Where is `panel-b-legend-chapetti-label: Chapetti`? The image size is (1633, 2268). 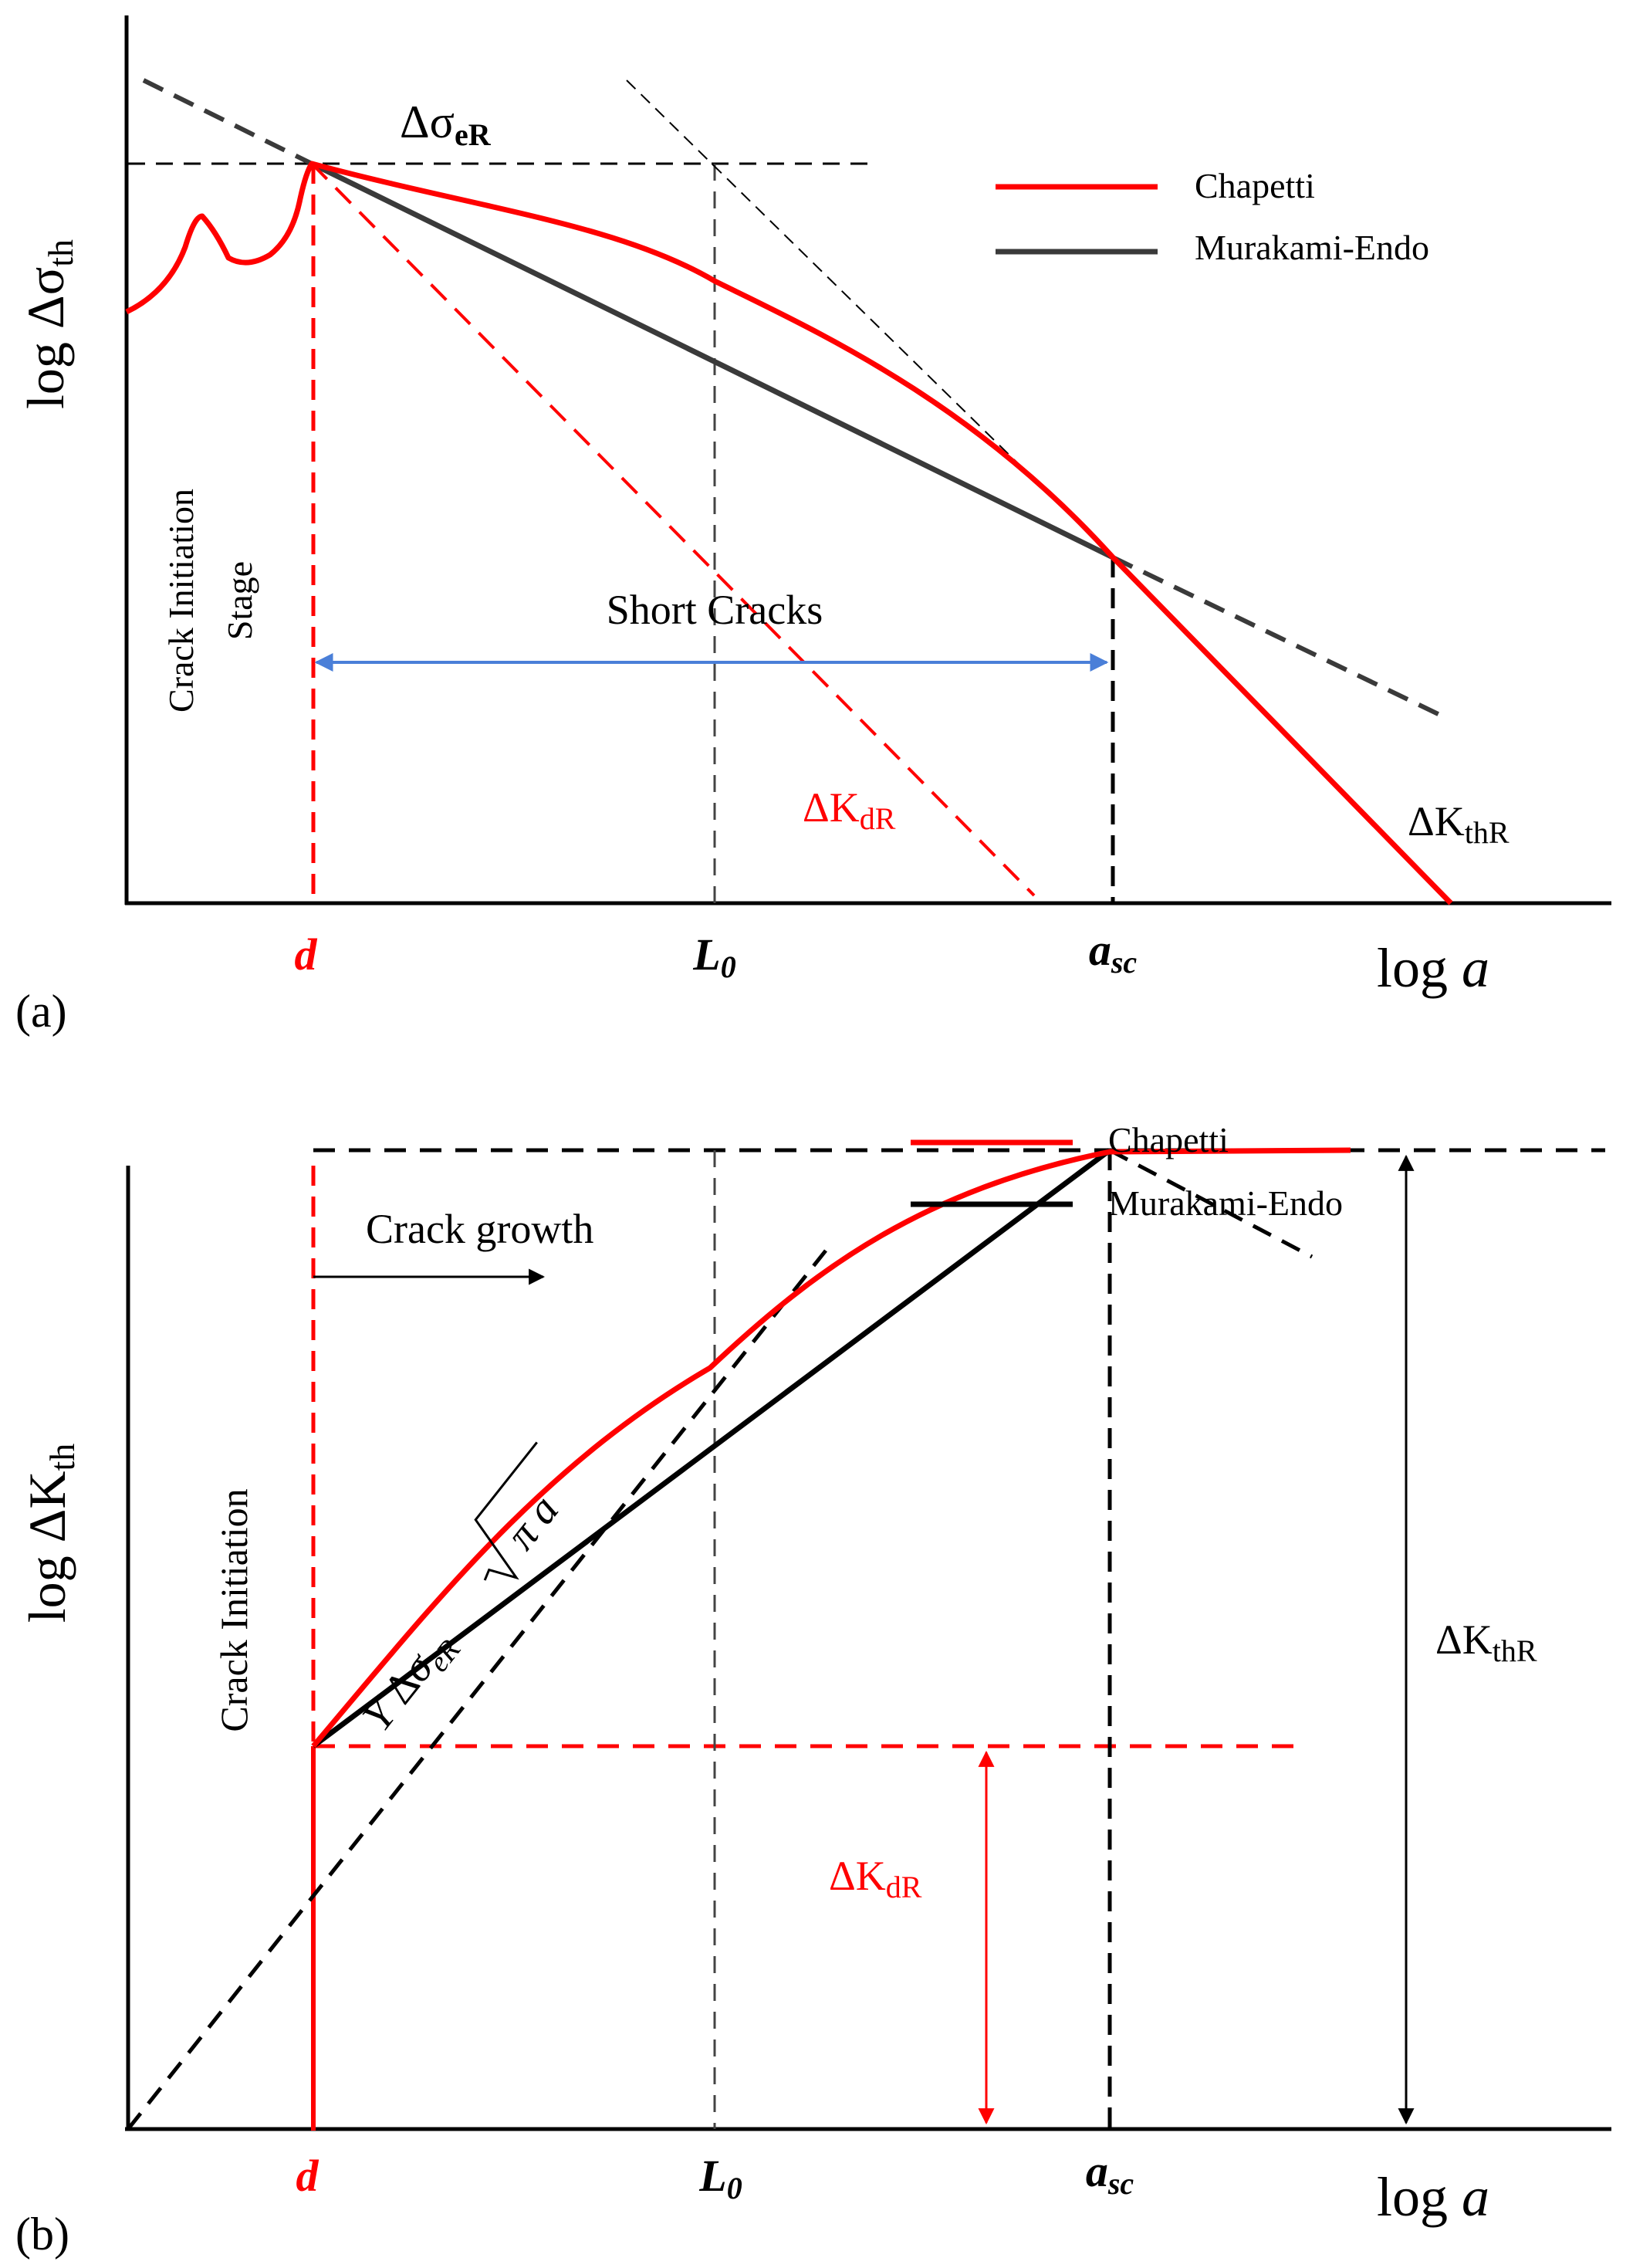
panel-b-legend-chapetti-label: Chapetti is located at coordinates (1168, 1139).